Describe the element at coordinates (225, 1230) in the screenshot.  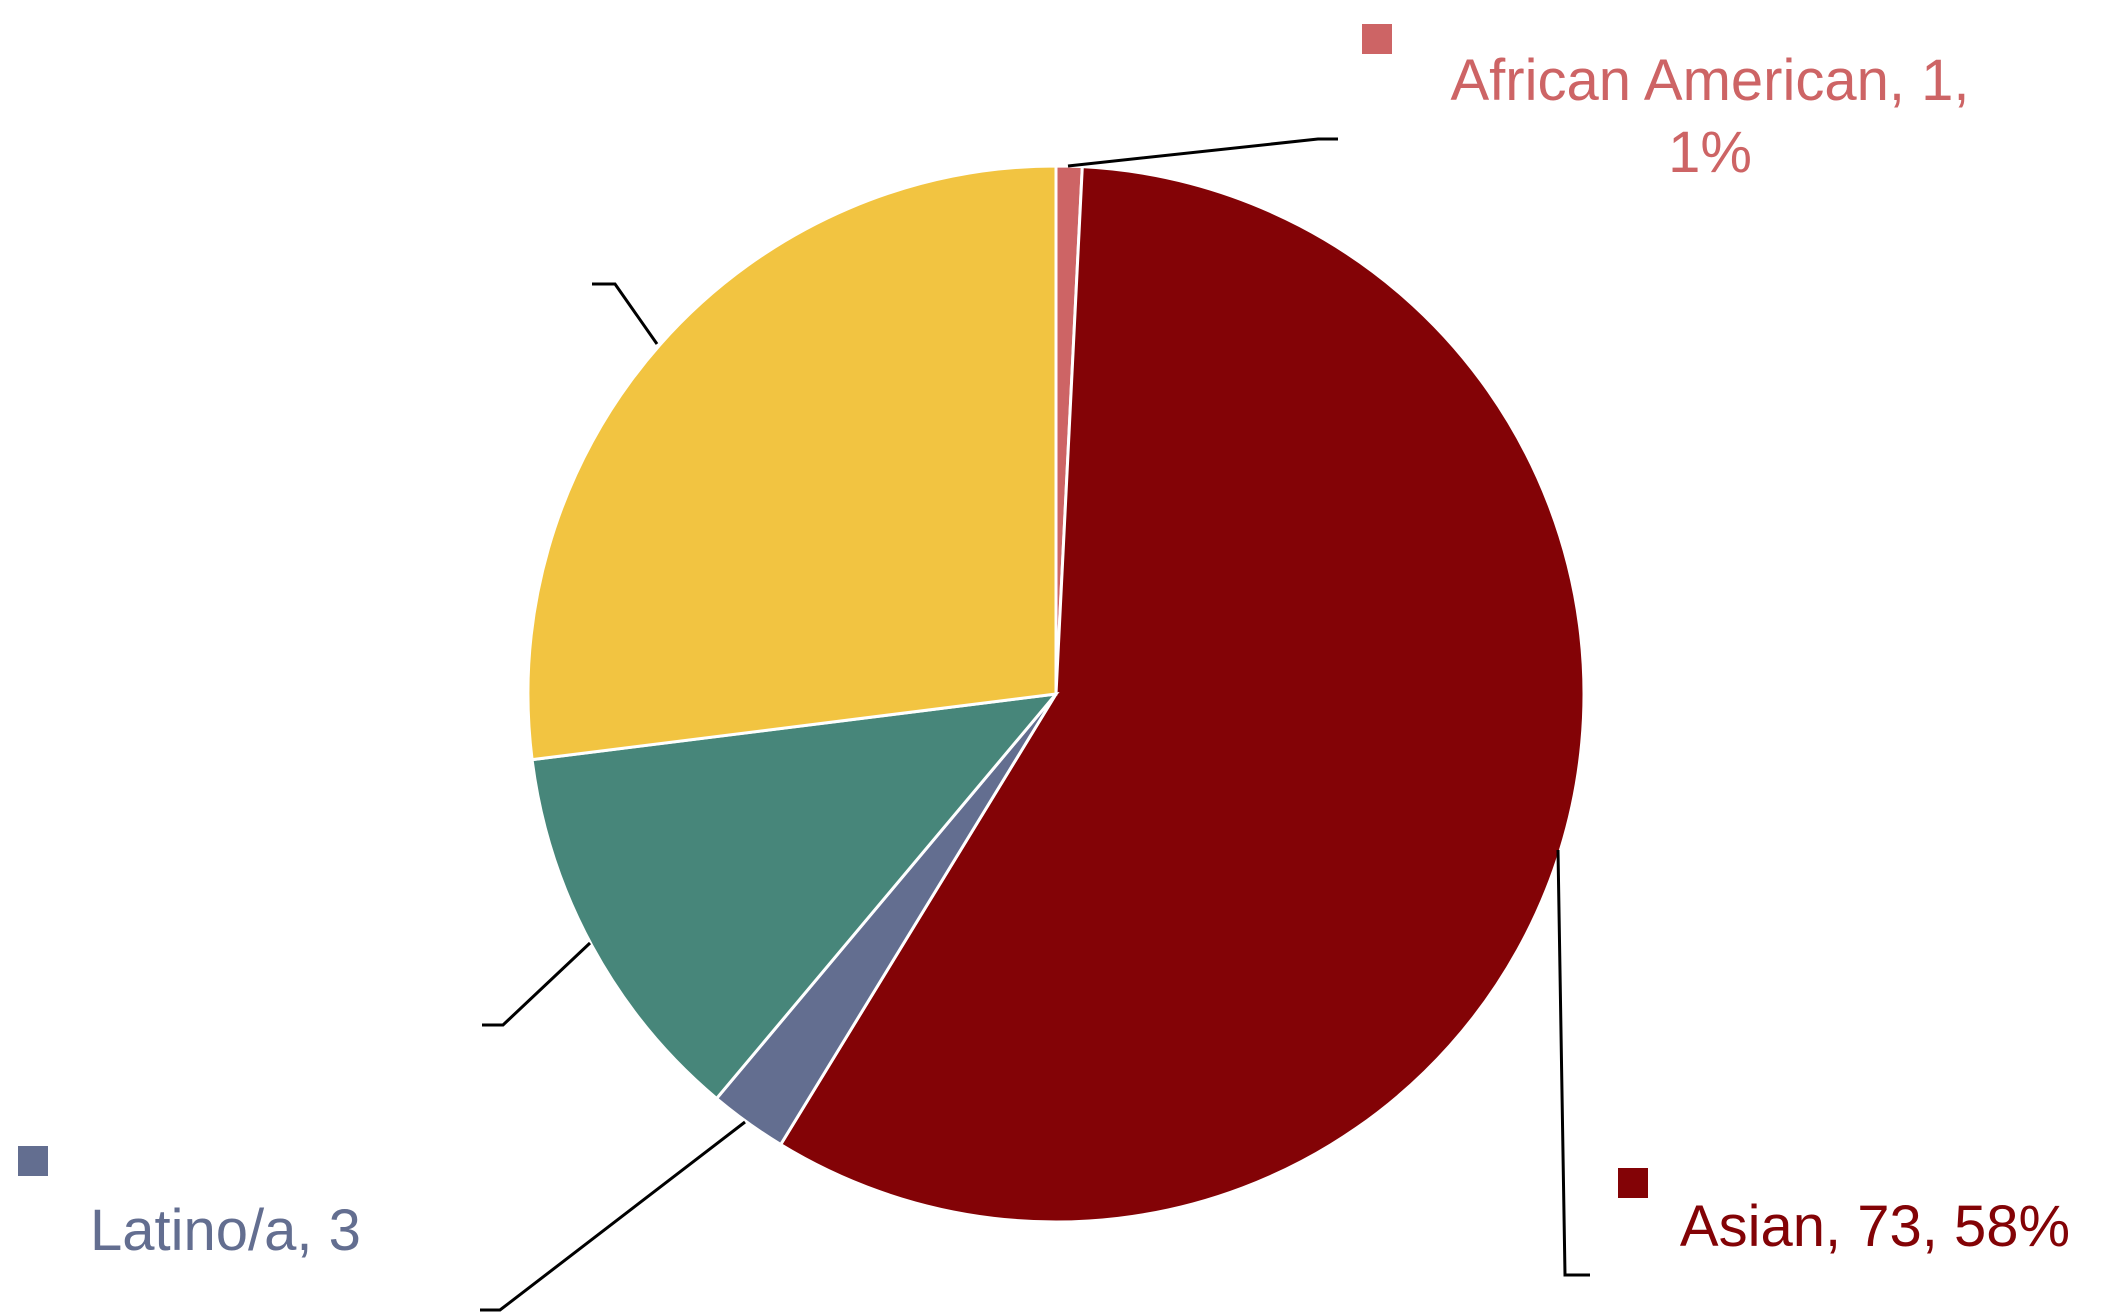
I see `data-label-latino-a: Latino/a, 3` at that location.